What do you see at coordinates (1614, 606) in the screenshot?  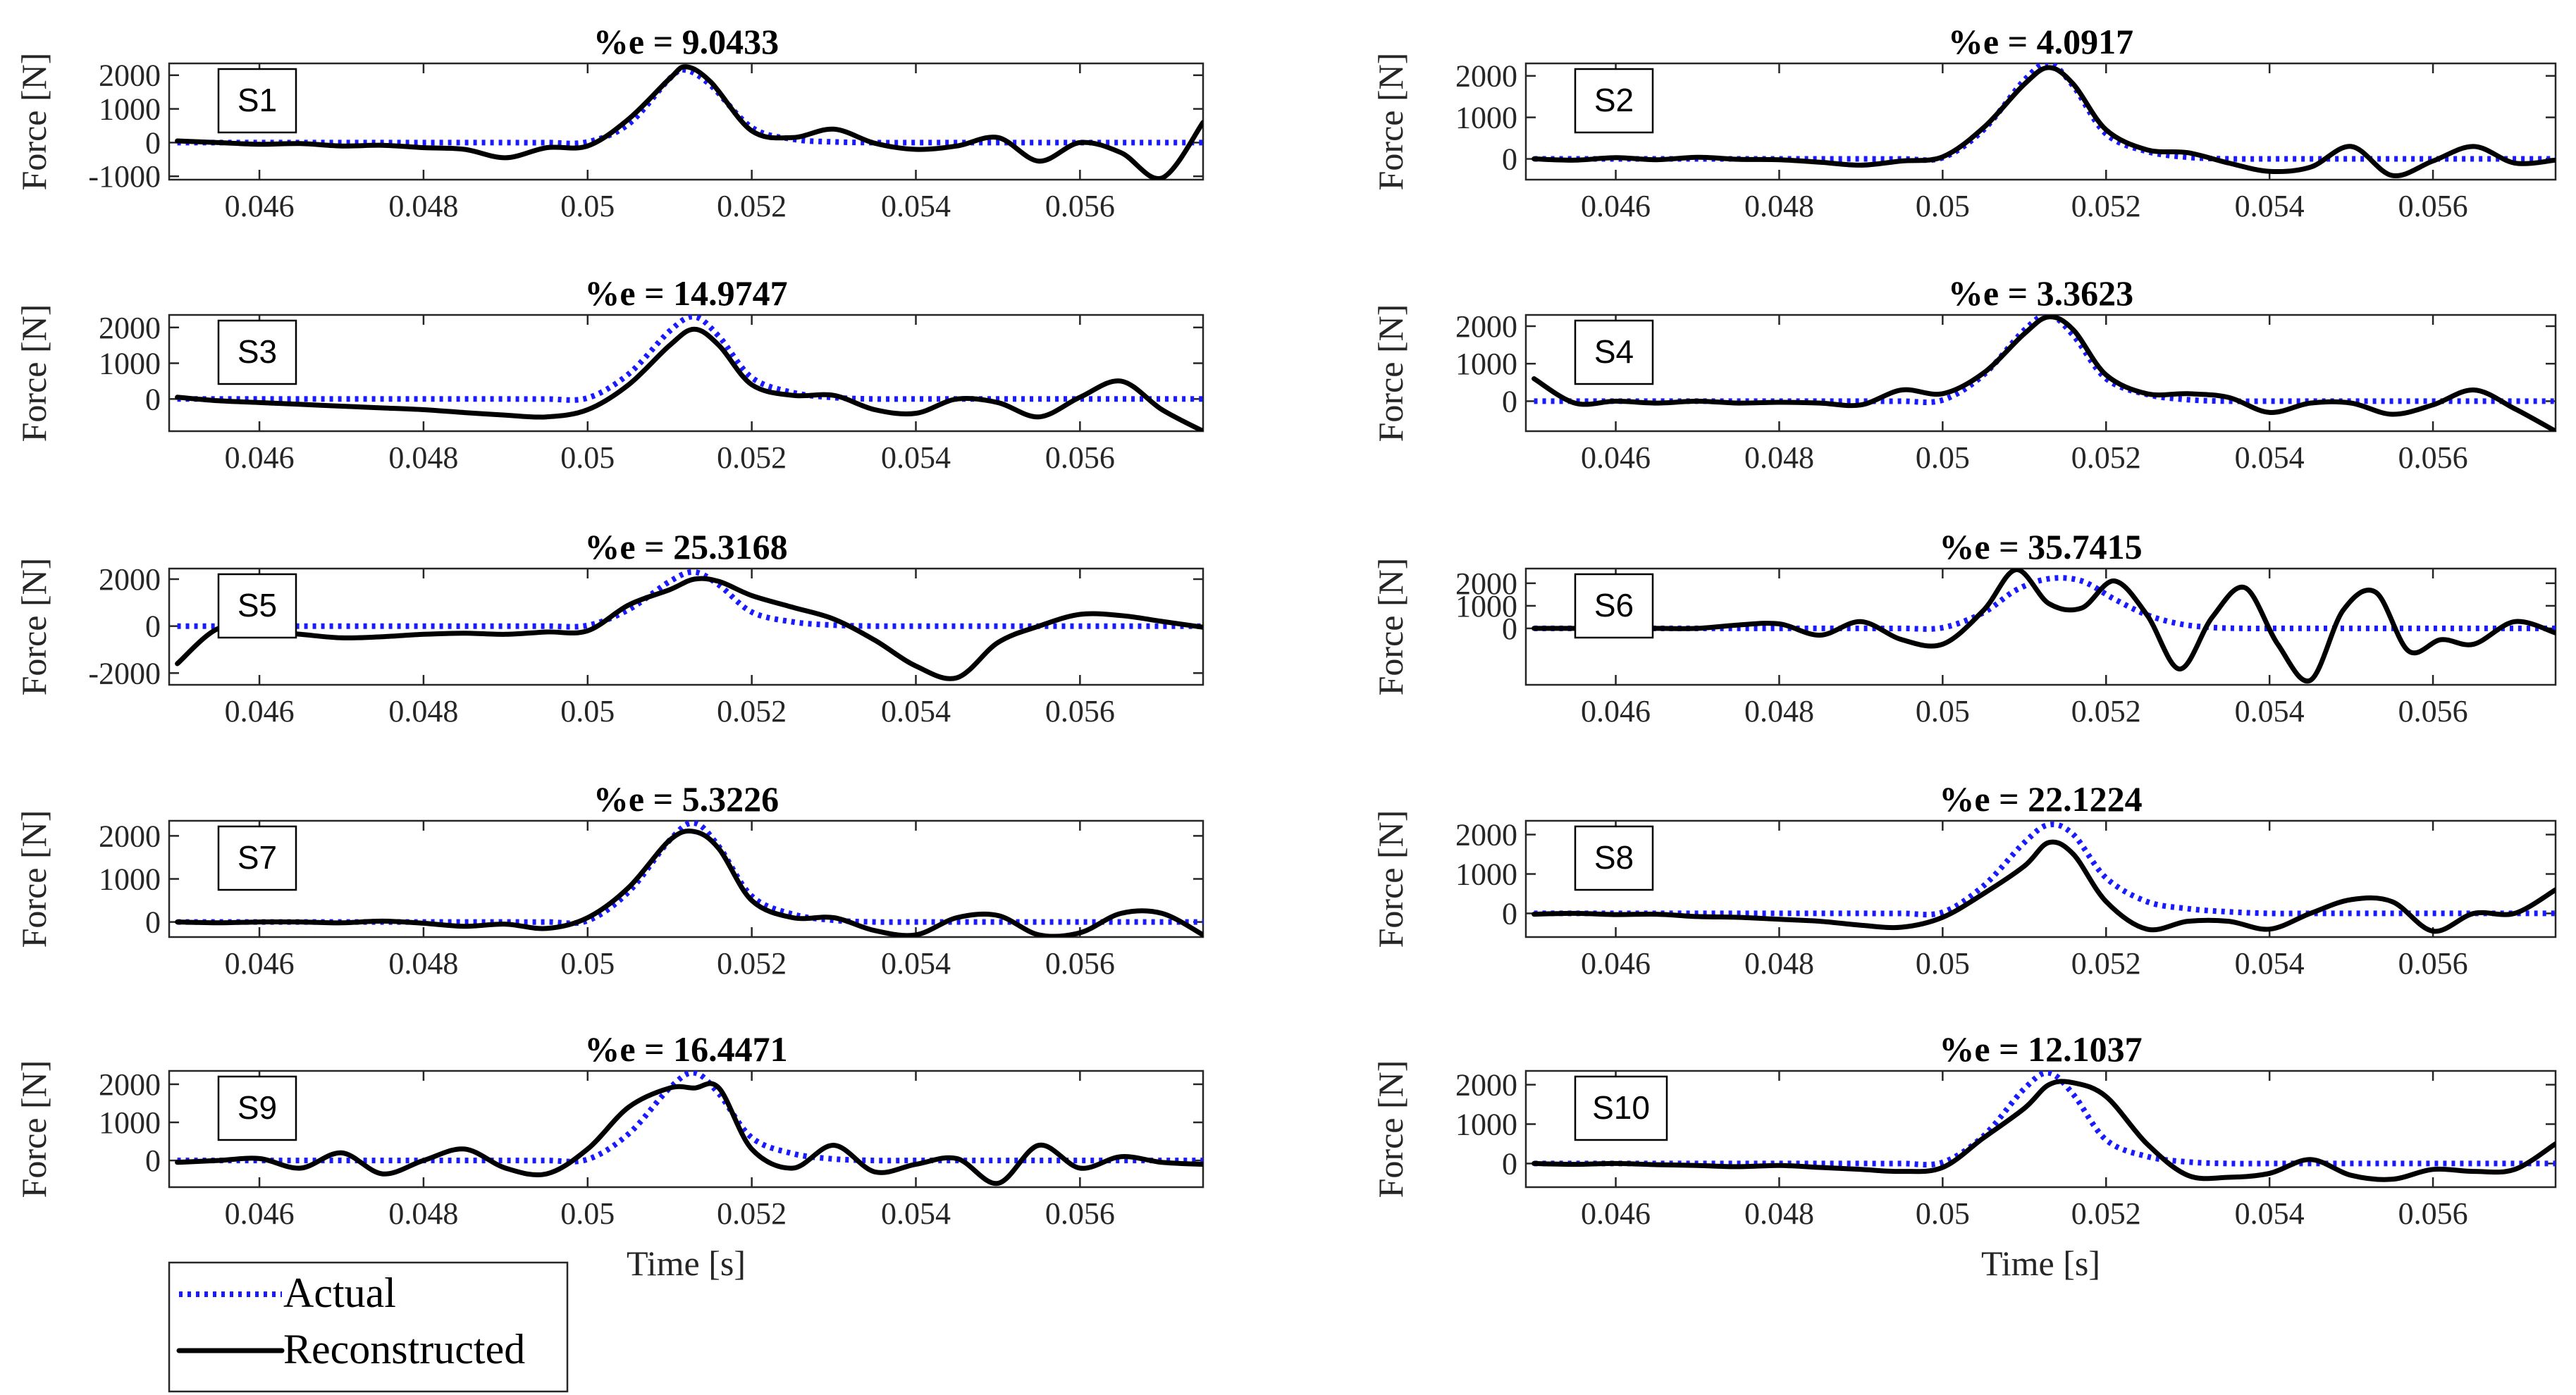 I see `panel-label: S6` at bounding box center [1614, 606].